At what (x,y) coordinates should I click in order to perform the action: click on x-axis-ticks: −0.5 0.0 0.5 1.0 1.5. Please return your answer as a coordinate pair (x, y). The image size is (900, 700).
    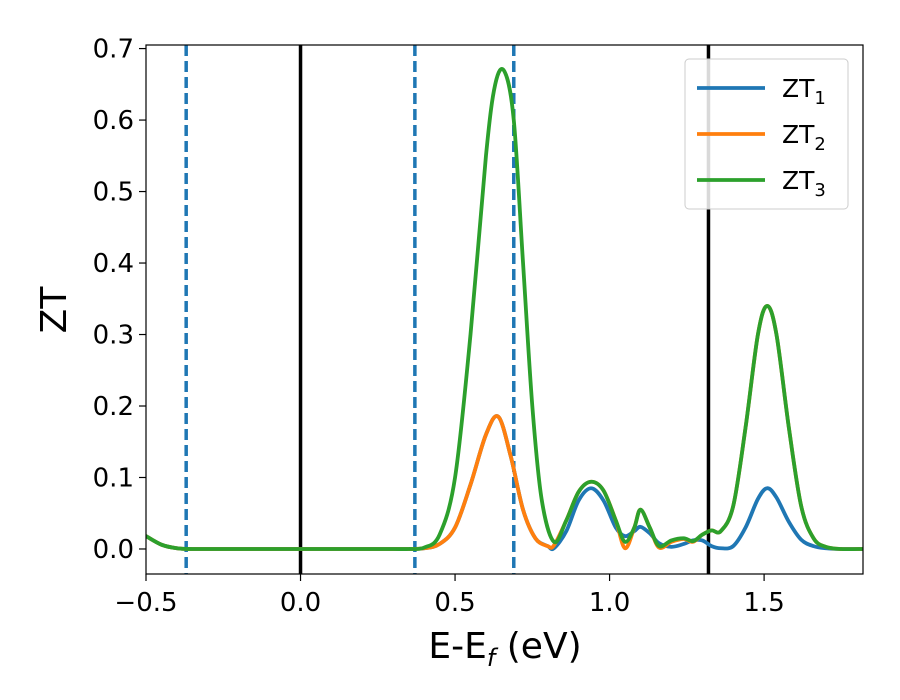
    Looking at the image, I should click on (449, 596).